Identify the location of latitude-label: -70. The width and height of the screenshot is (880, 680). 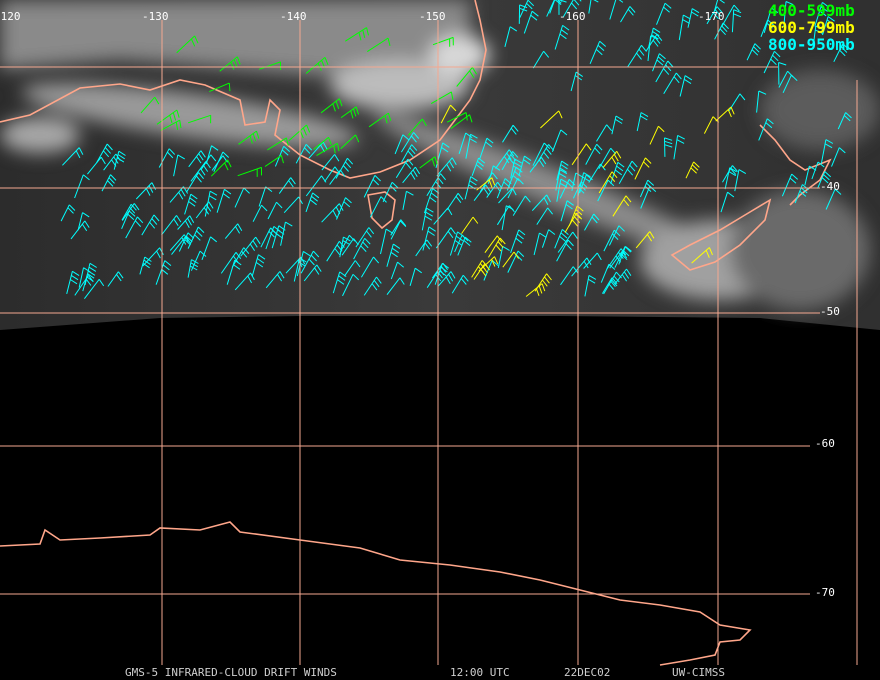
(825, 592).